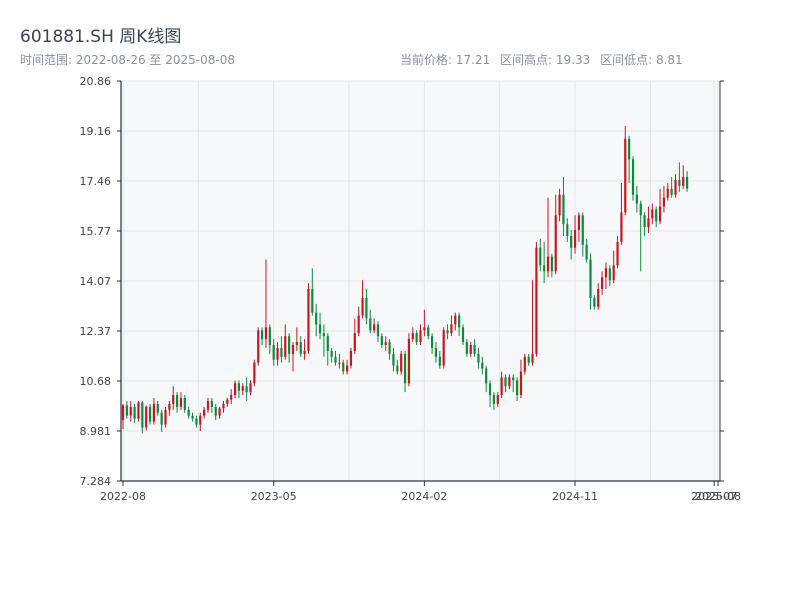 The image size is (800, 600). What do you see at coordinates (545, 60) in the screenshot?
I see `range-high-label: 区间高点: 19.33` at bounding box center [545, 60].